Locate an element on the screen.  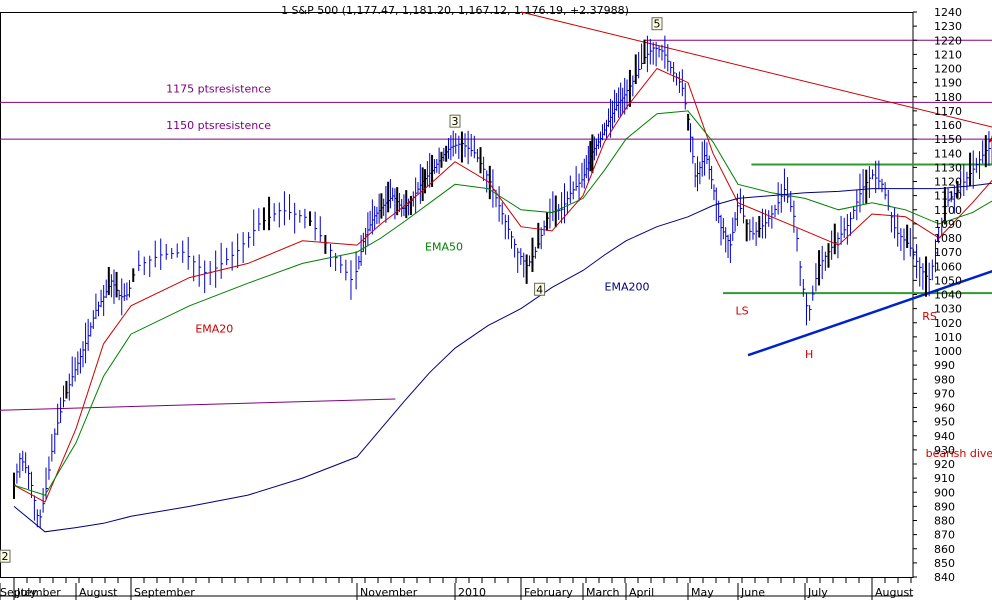
y-tick-label: 1050 is located at coordinates (948, 280).